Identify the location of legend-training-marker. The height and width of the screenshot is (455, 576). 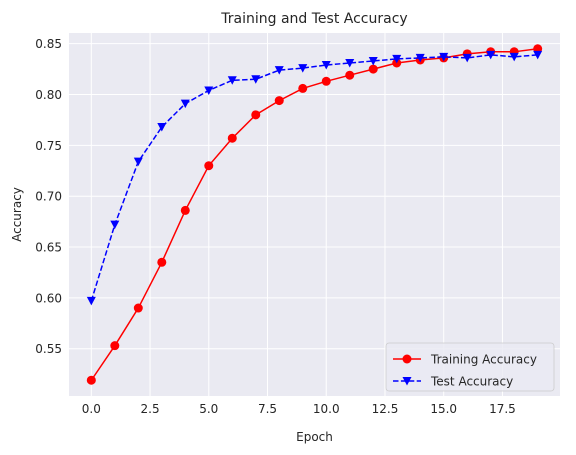
(407, 359).